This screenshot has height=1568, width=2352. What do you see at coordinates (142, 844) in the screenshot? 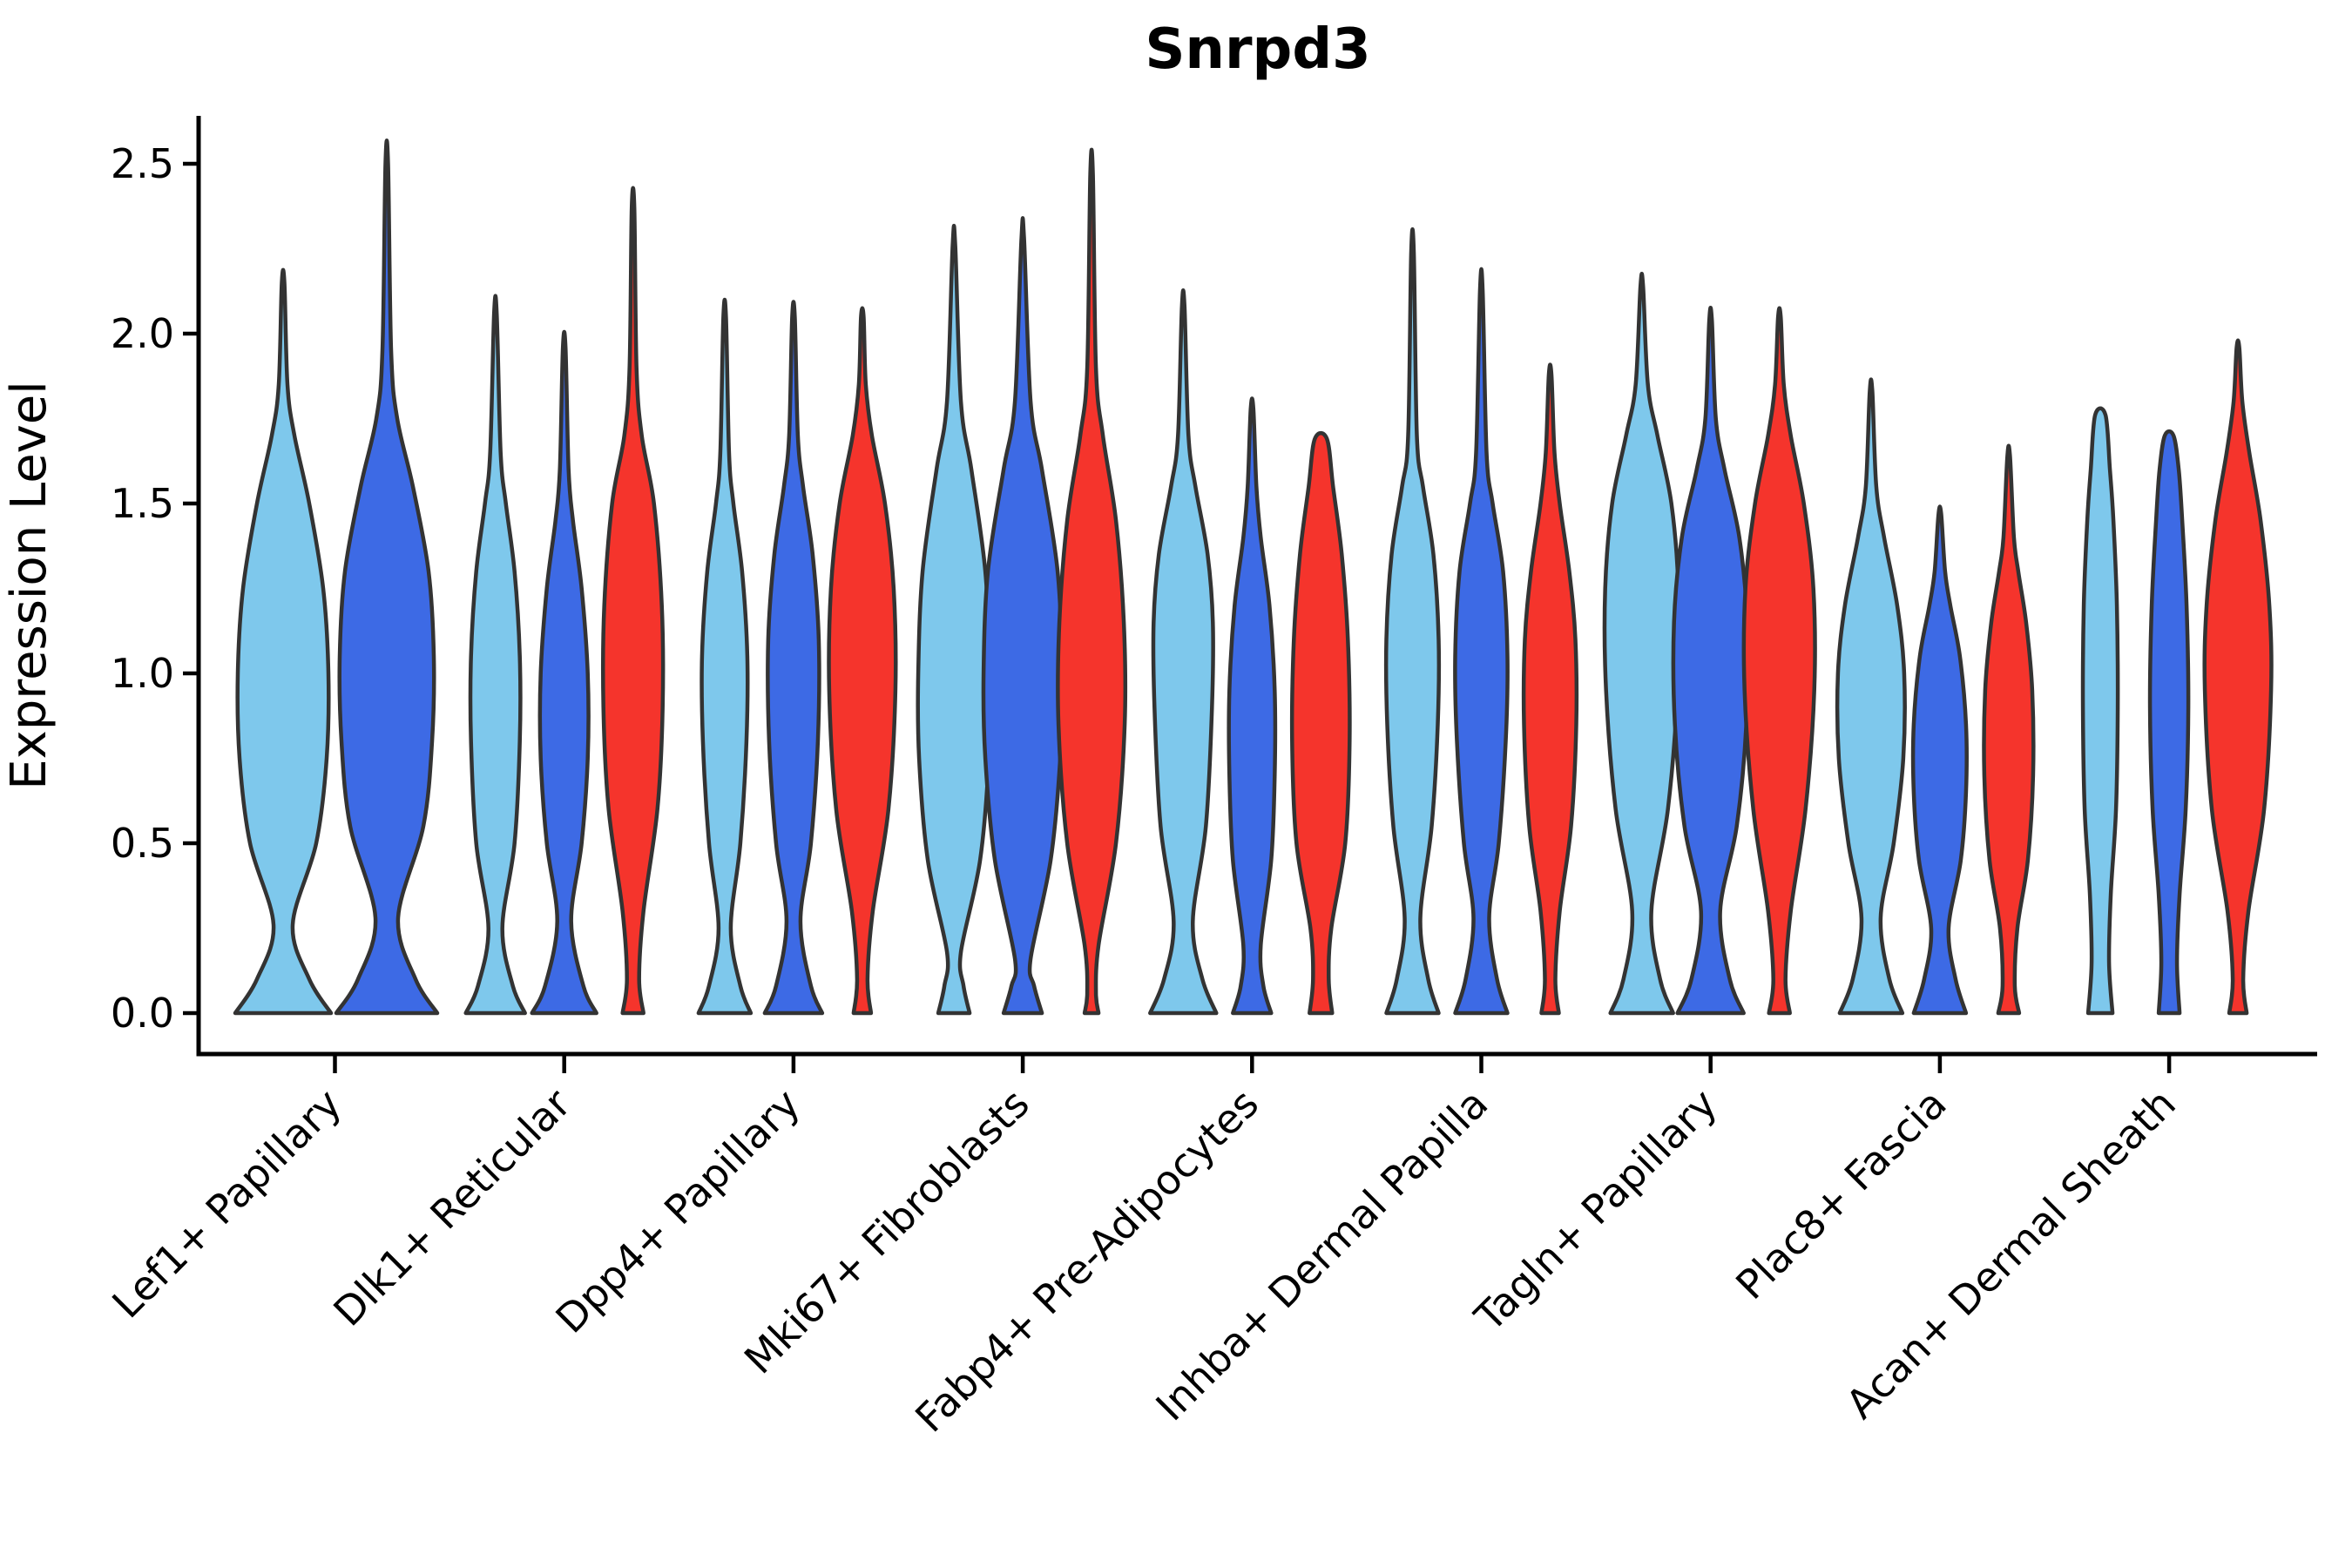
I see `y-tick-label: 0.5` at bounding box center [142, 844].